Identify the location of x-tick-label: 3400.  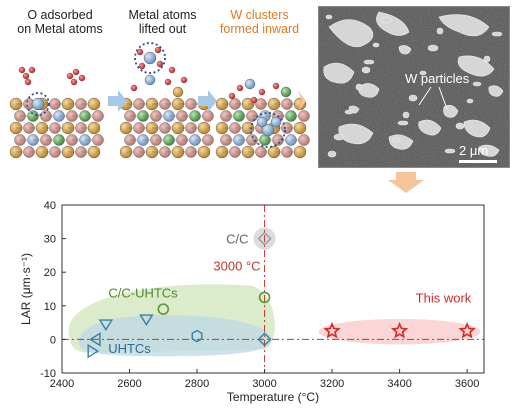
(399, 384).